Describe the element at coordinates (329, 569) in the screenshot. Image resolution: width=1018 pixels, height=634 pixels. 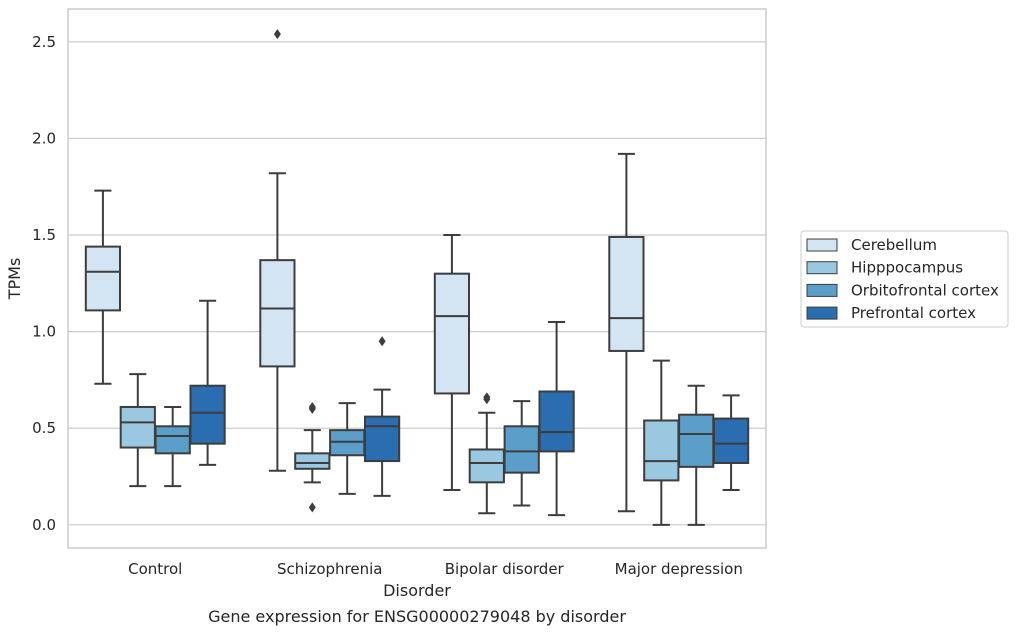
I see `x-tick-label: Schizophrenia` at that location.